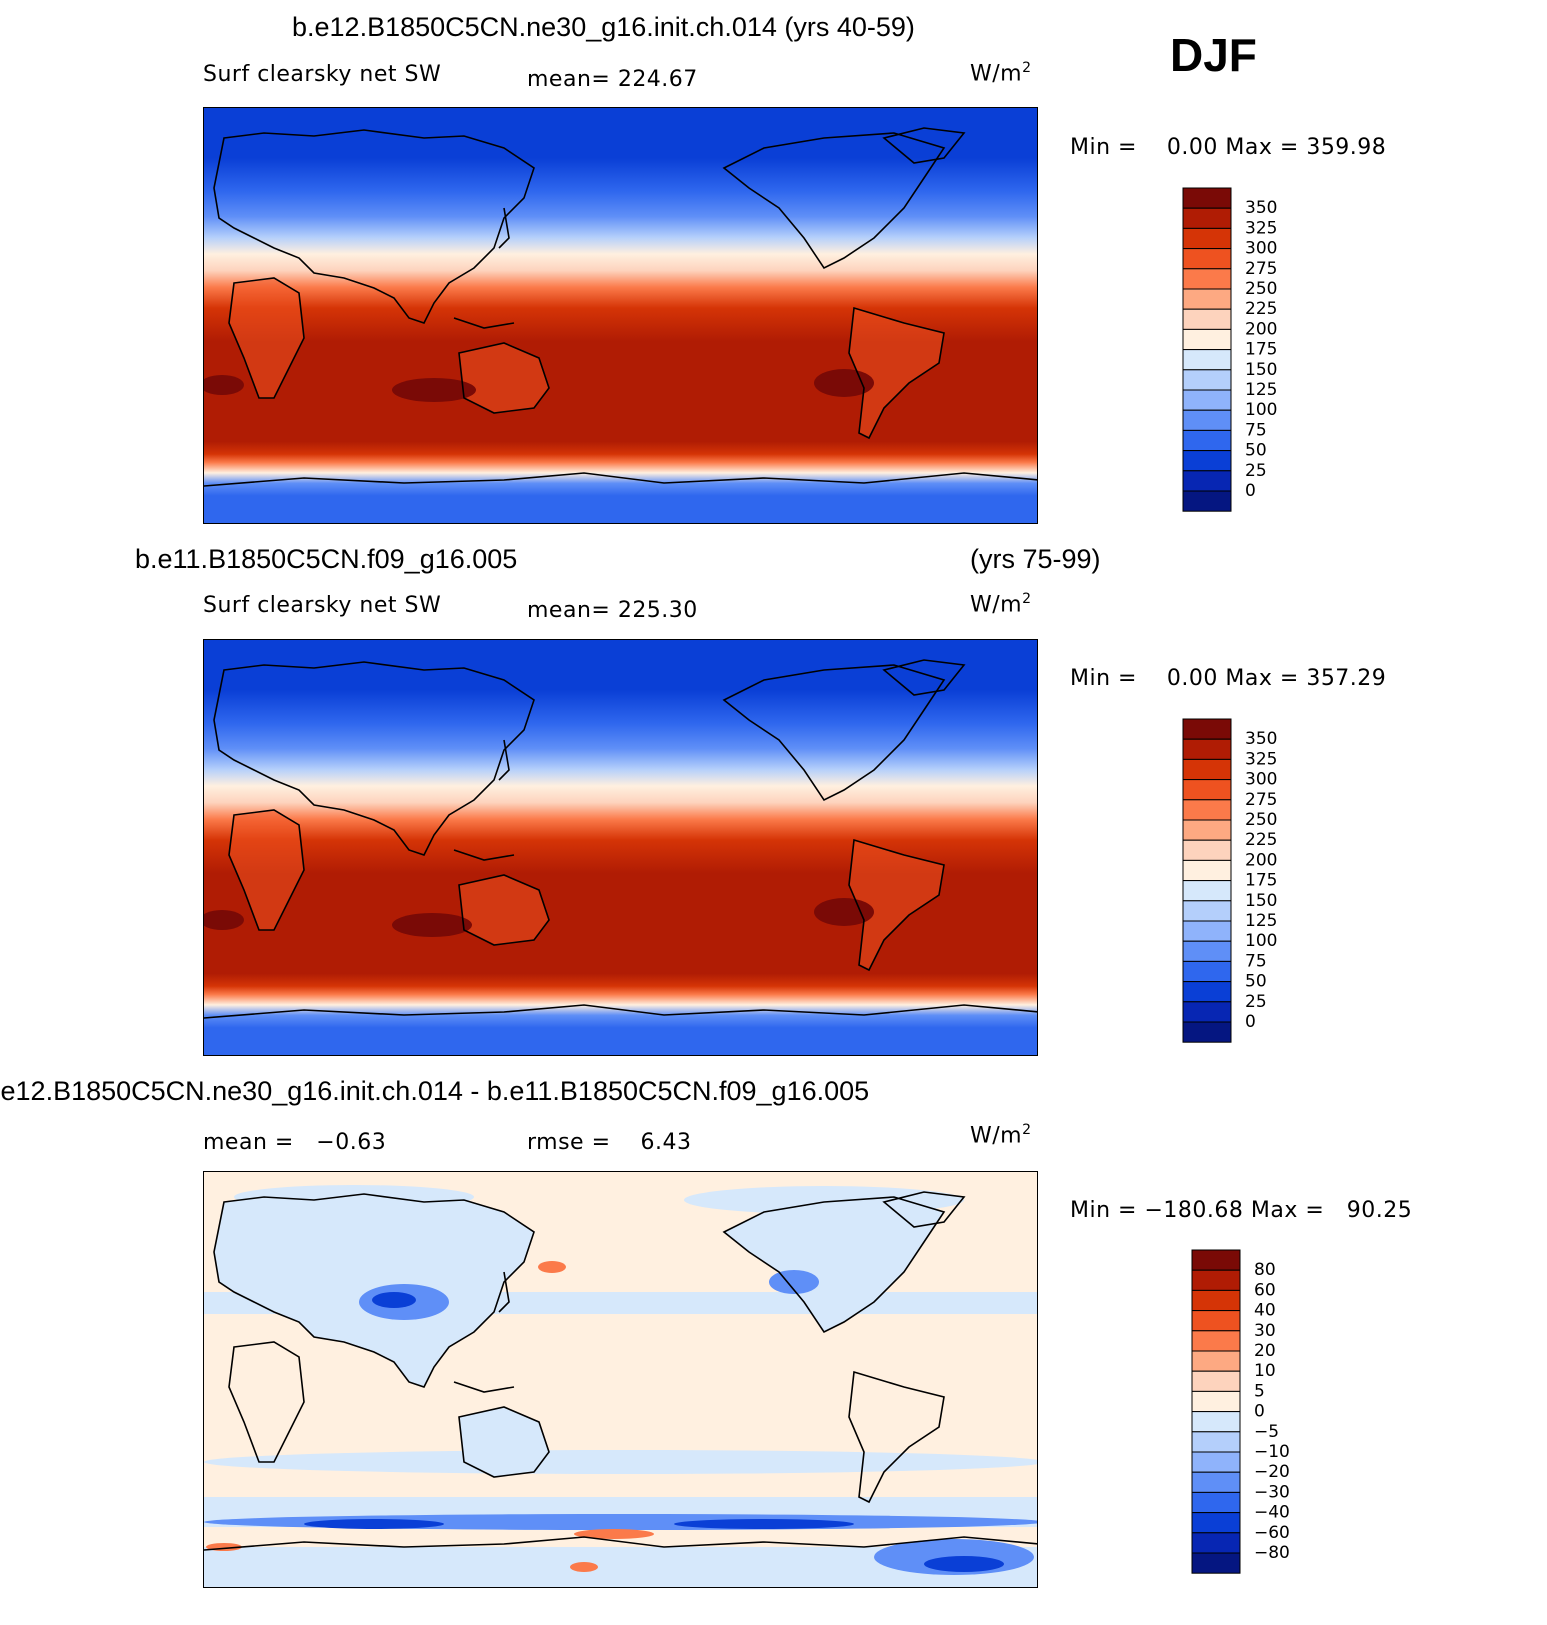  I want to click on colorbar-tick-label: −80, so click(1272, 1553).